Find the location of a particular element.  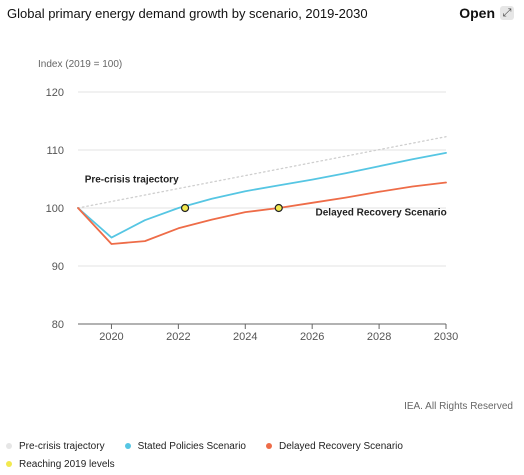

open-label: Open is located at coordinates (477, 13).